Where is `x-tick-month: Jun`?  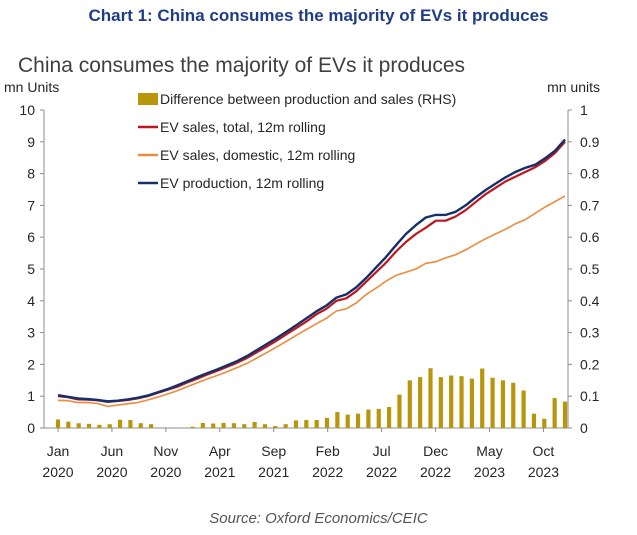
x-tick-month: Jun is located at coordinates (112, 451).